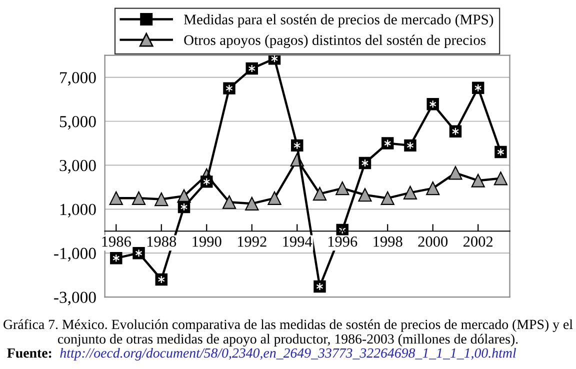 This screenshot has width=576, height=369. What do you see at coordinates (388, 241) in the screenshot?
I see `x-tick-label: 1998` at bounding box center [388, 241].